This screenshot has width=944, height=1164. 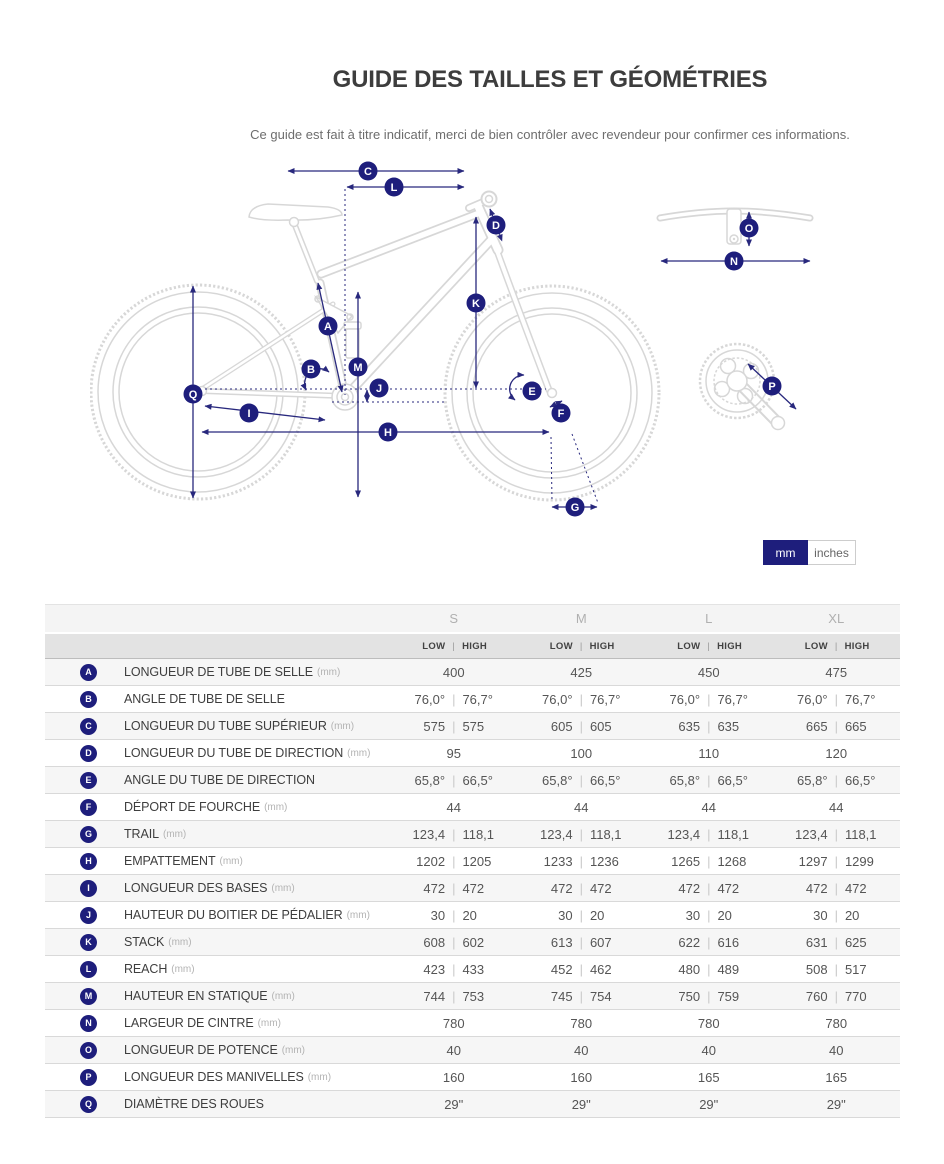 What do you see at coordinates (582, 646) in the screenshot?
I see `lowhigh-header: LOW | HIGH` at bounding box center [582, 646].